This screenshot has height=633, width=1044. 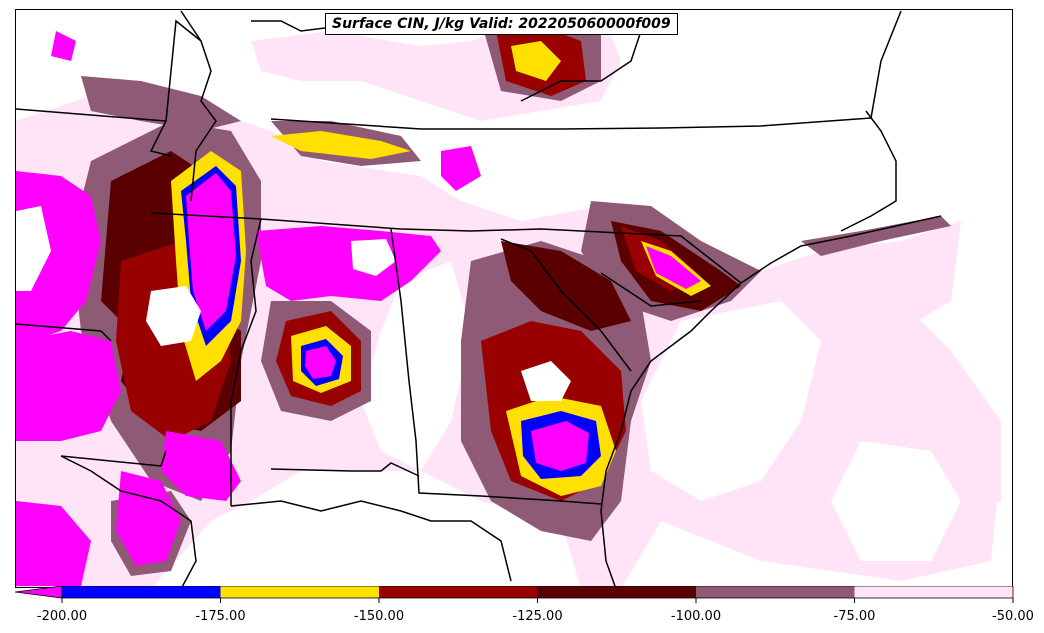 What do you see at coordinates (566, 286) in the screenshot?
I see `maroon-region` at bounding box center [566, 286].